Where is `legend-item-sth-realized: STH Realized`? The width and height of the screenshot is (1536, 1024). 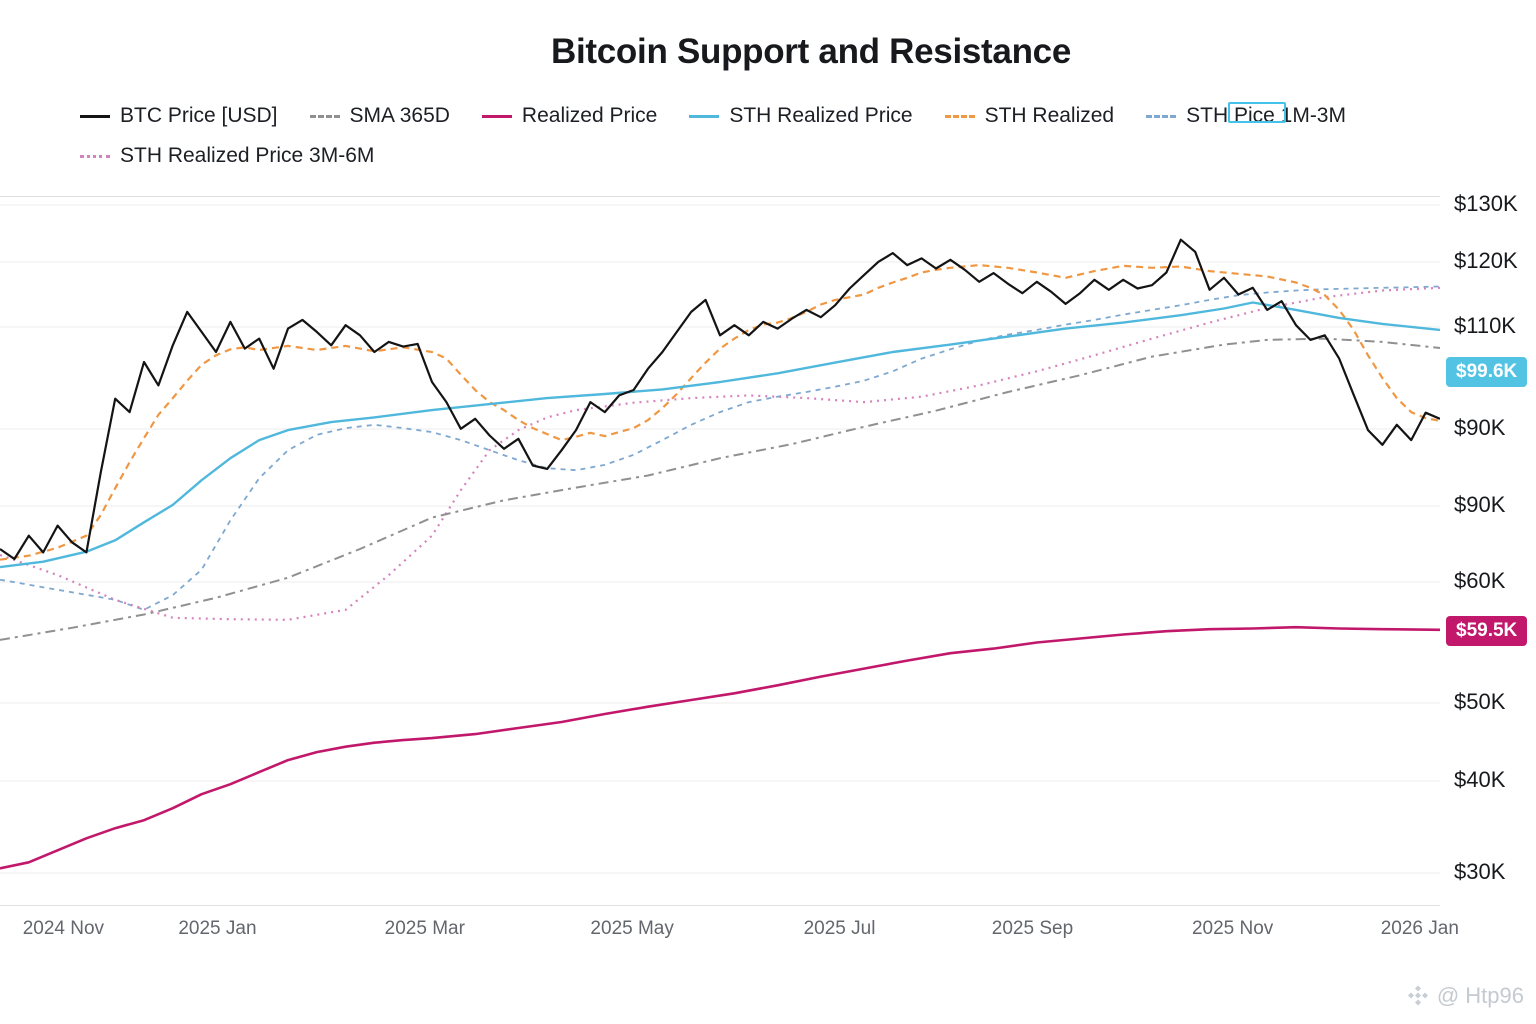 legend-item-sth-realized: STH Realized is located at coordinates (1029, 116).